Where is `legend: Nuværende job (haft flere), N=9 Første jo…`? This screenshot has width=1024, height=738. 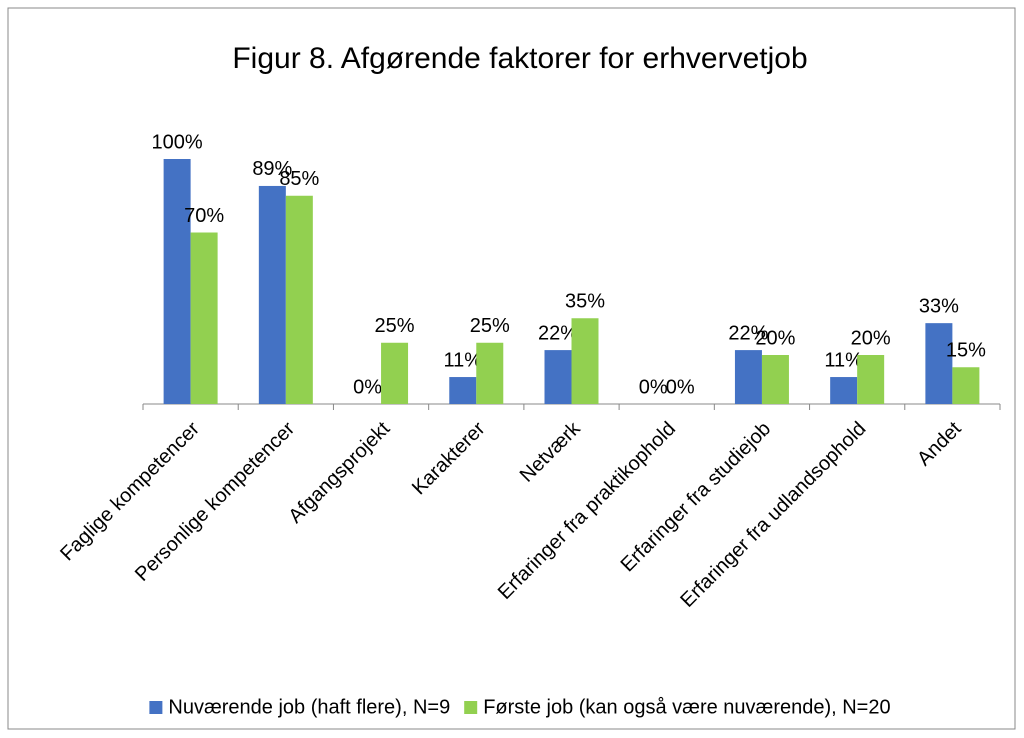 legend: Nuværende job (haft flere), N=9 Første jo… is located at coordinates (520, 707).